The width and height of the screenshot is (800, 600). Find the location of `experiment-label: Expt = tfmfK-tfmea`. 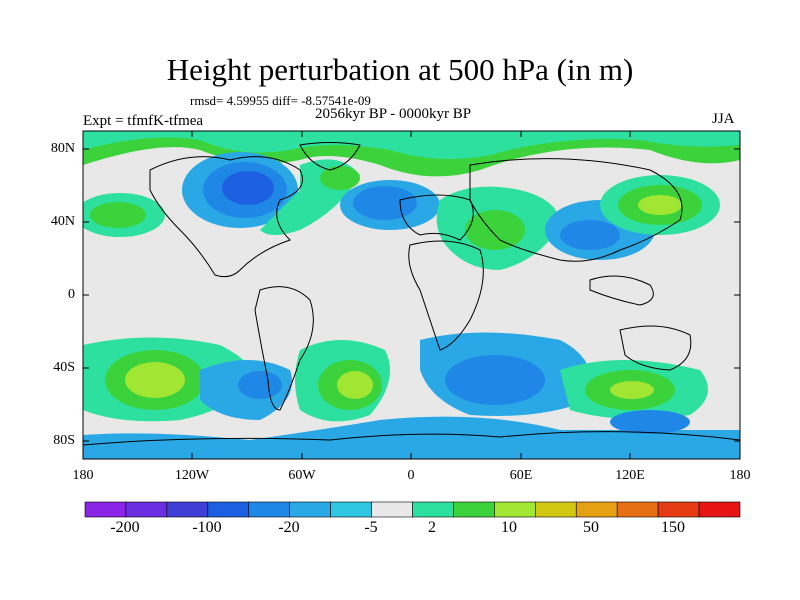

experiment-label: Expt = tfmfK-tfmea is located at coordinates (143, 121).